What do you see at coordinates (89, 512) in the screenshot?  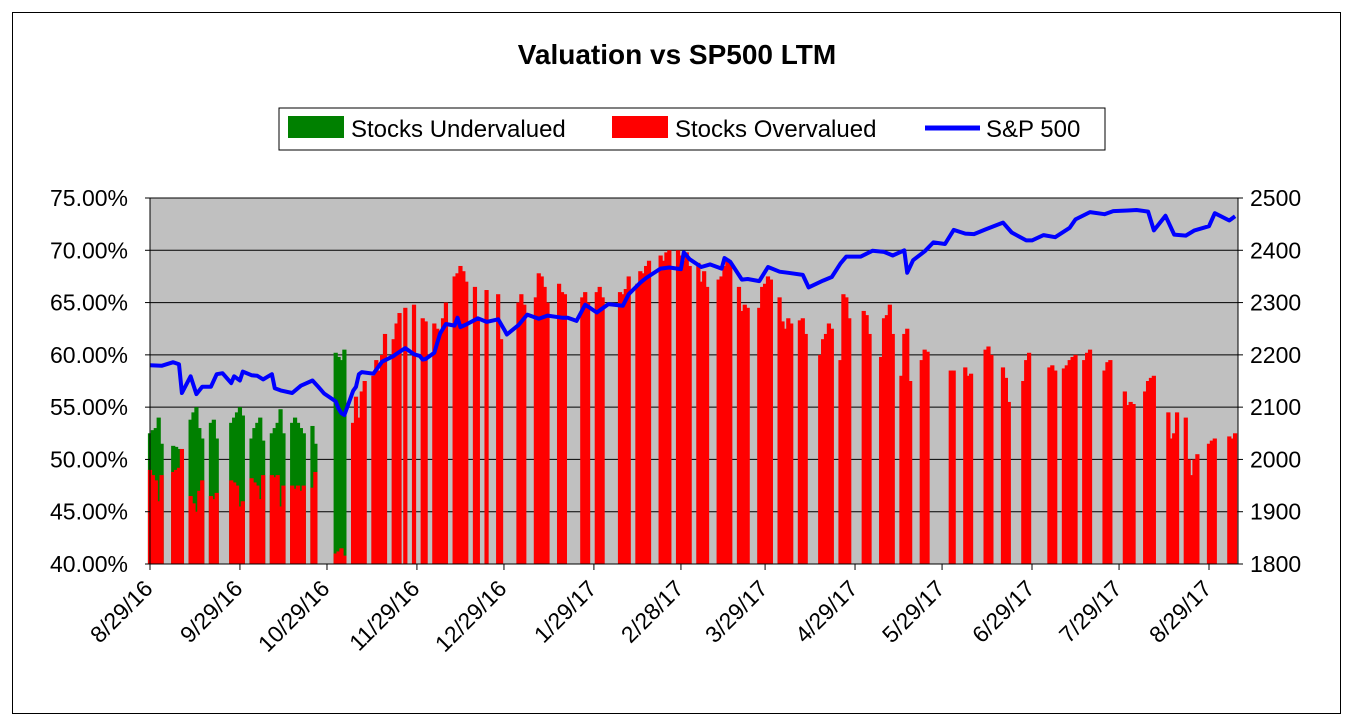 I see `y-left-tick-label: 45.00%` at bounding box center [89, 512].